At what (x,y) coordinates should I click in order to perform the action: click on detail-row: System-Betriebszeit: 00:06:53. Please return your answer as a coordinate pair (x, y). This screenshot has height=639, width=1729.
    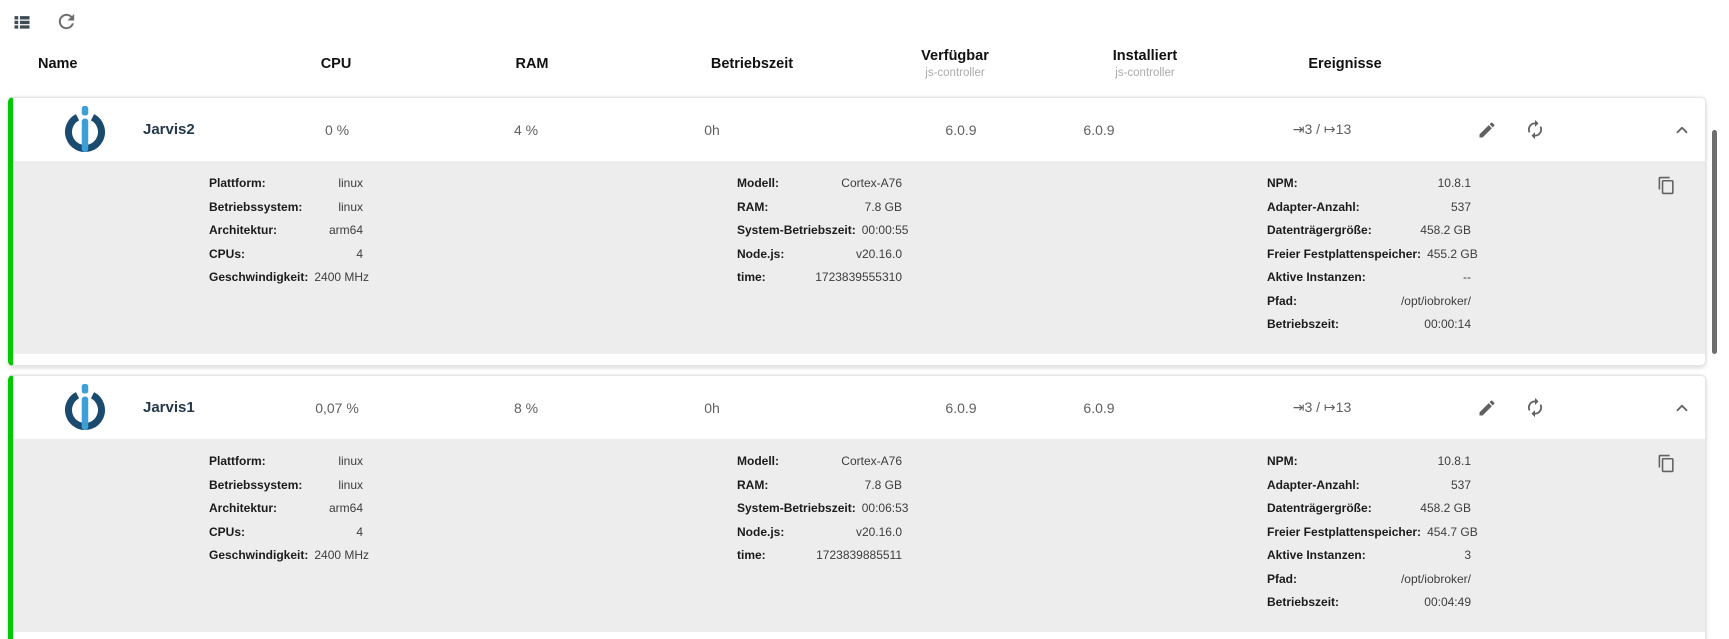
    Looking at the image, I should click on (823, 508).